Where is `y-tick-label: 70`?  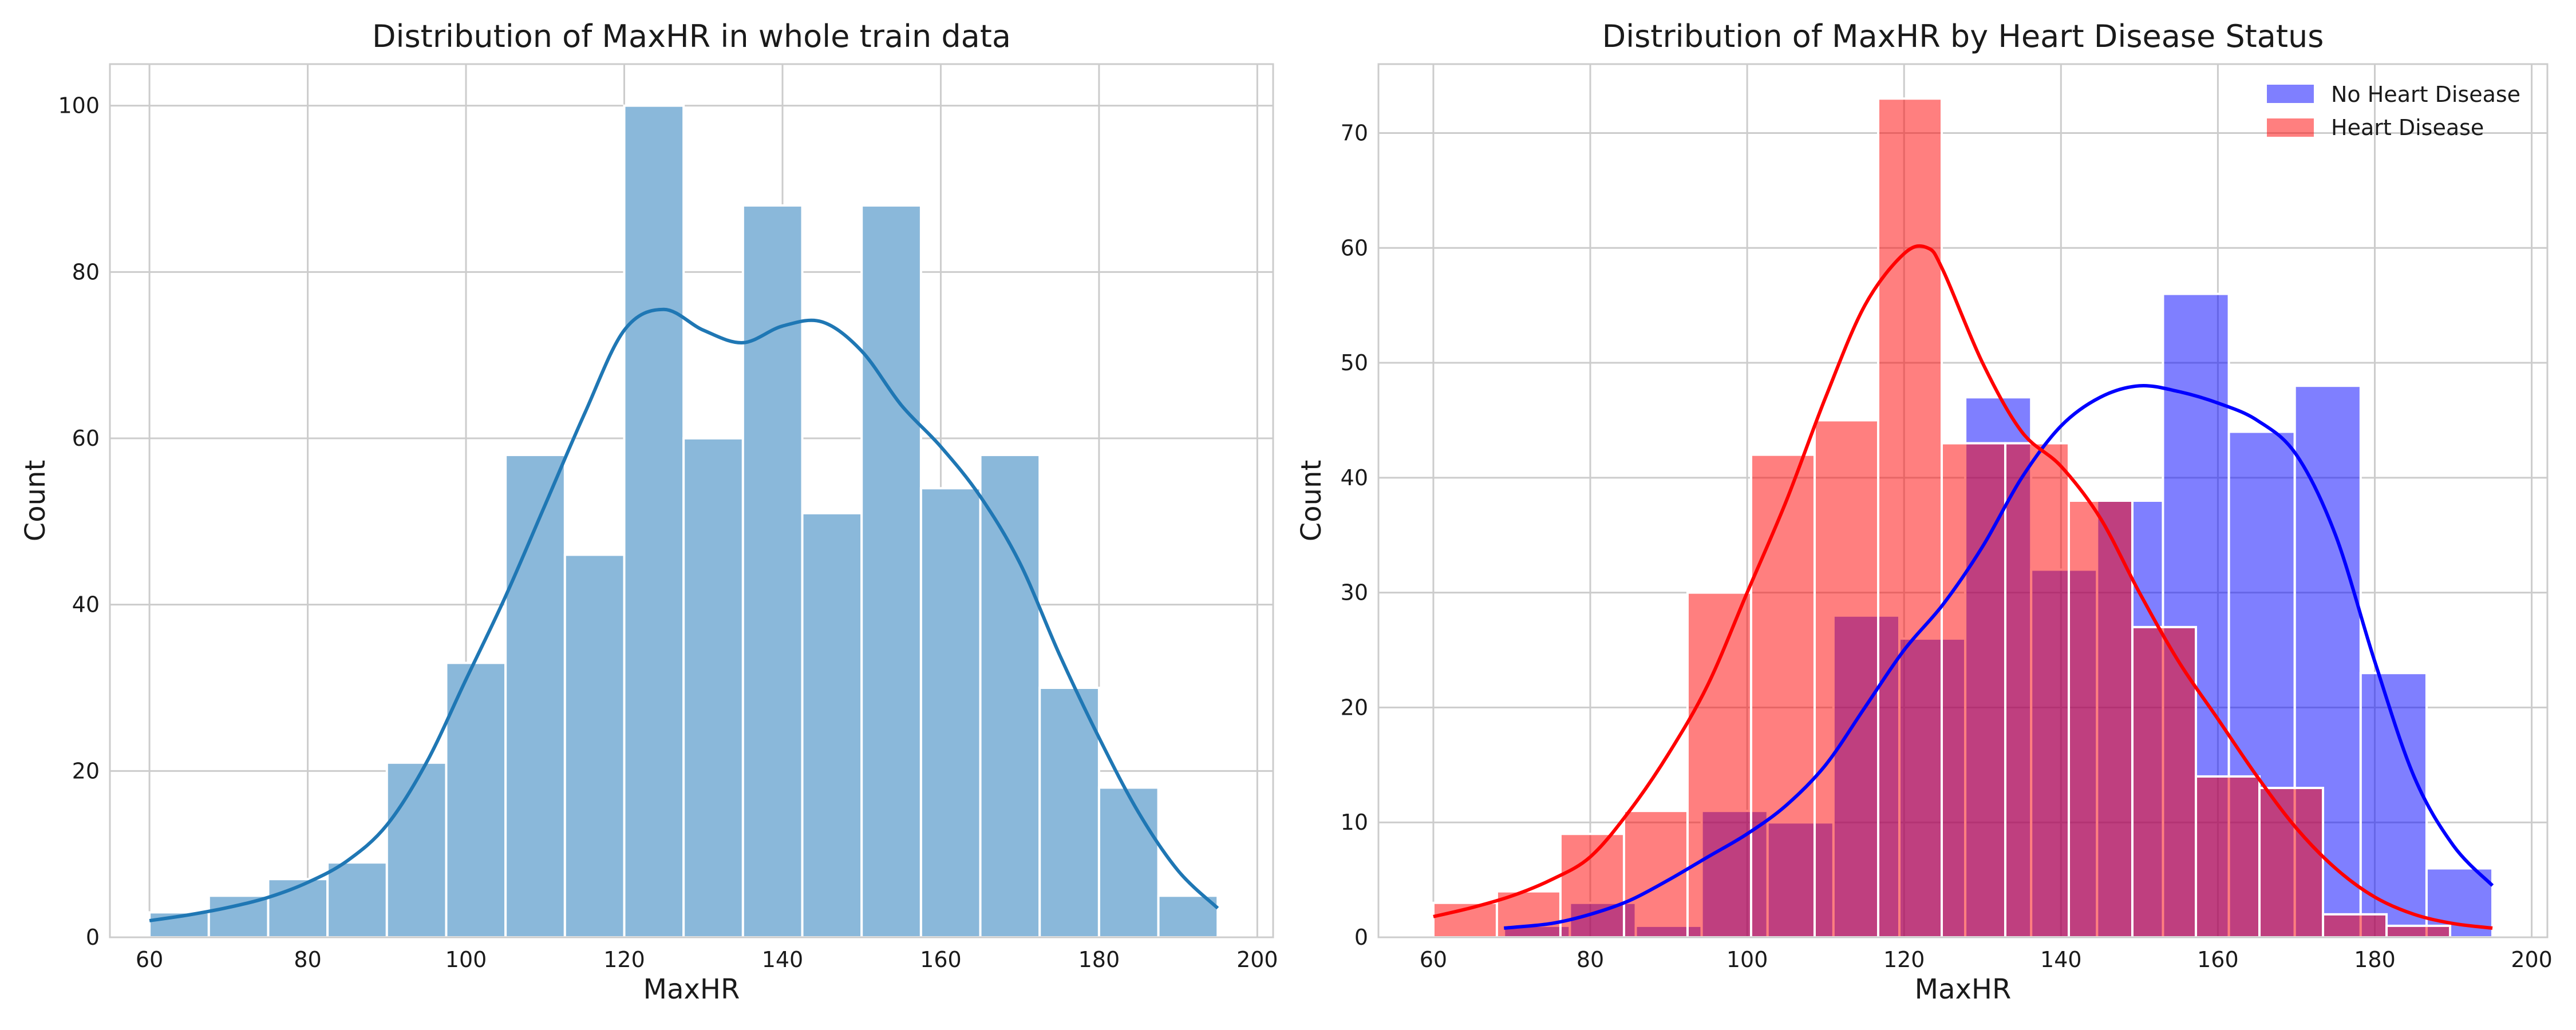
y-tick-label: 70 is located at coordinates (1354, 132).